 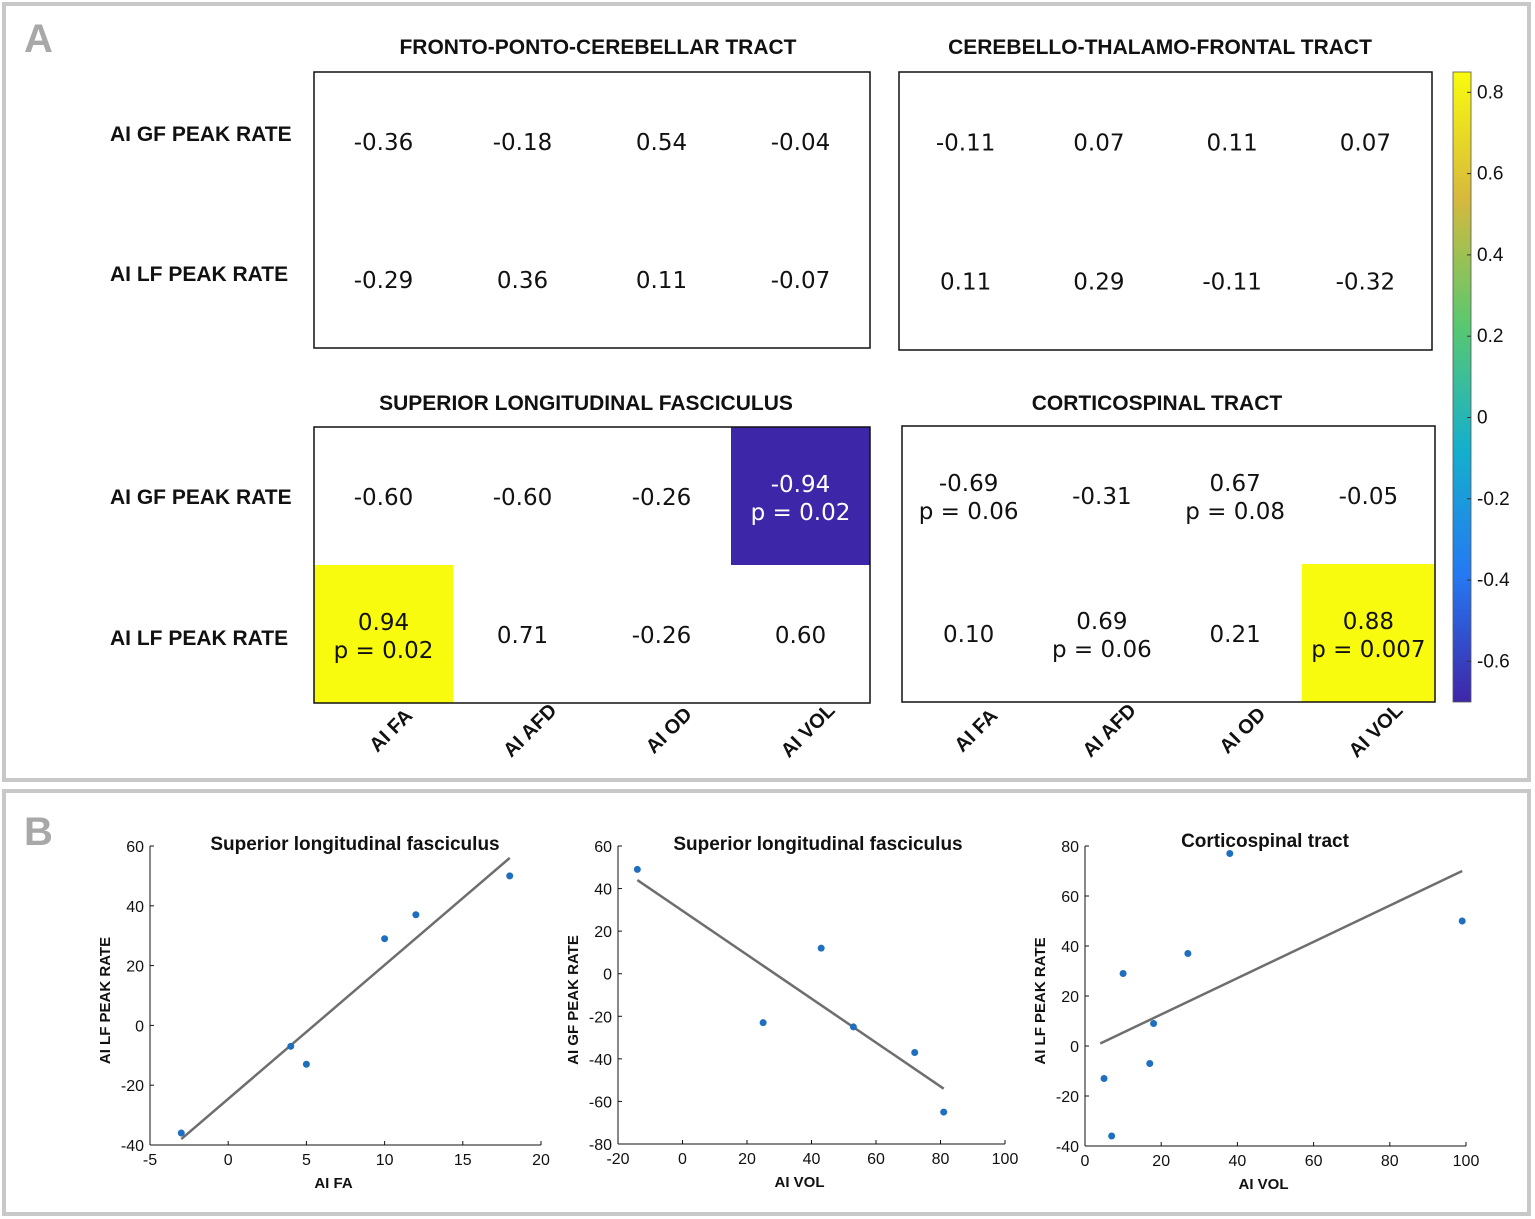 What do you see at coordinates (661, 143) in the screenshot?
I see `cell-value: 0.54` at bounding box center [661, 143].